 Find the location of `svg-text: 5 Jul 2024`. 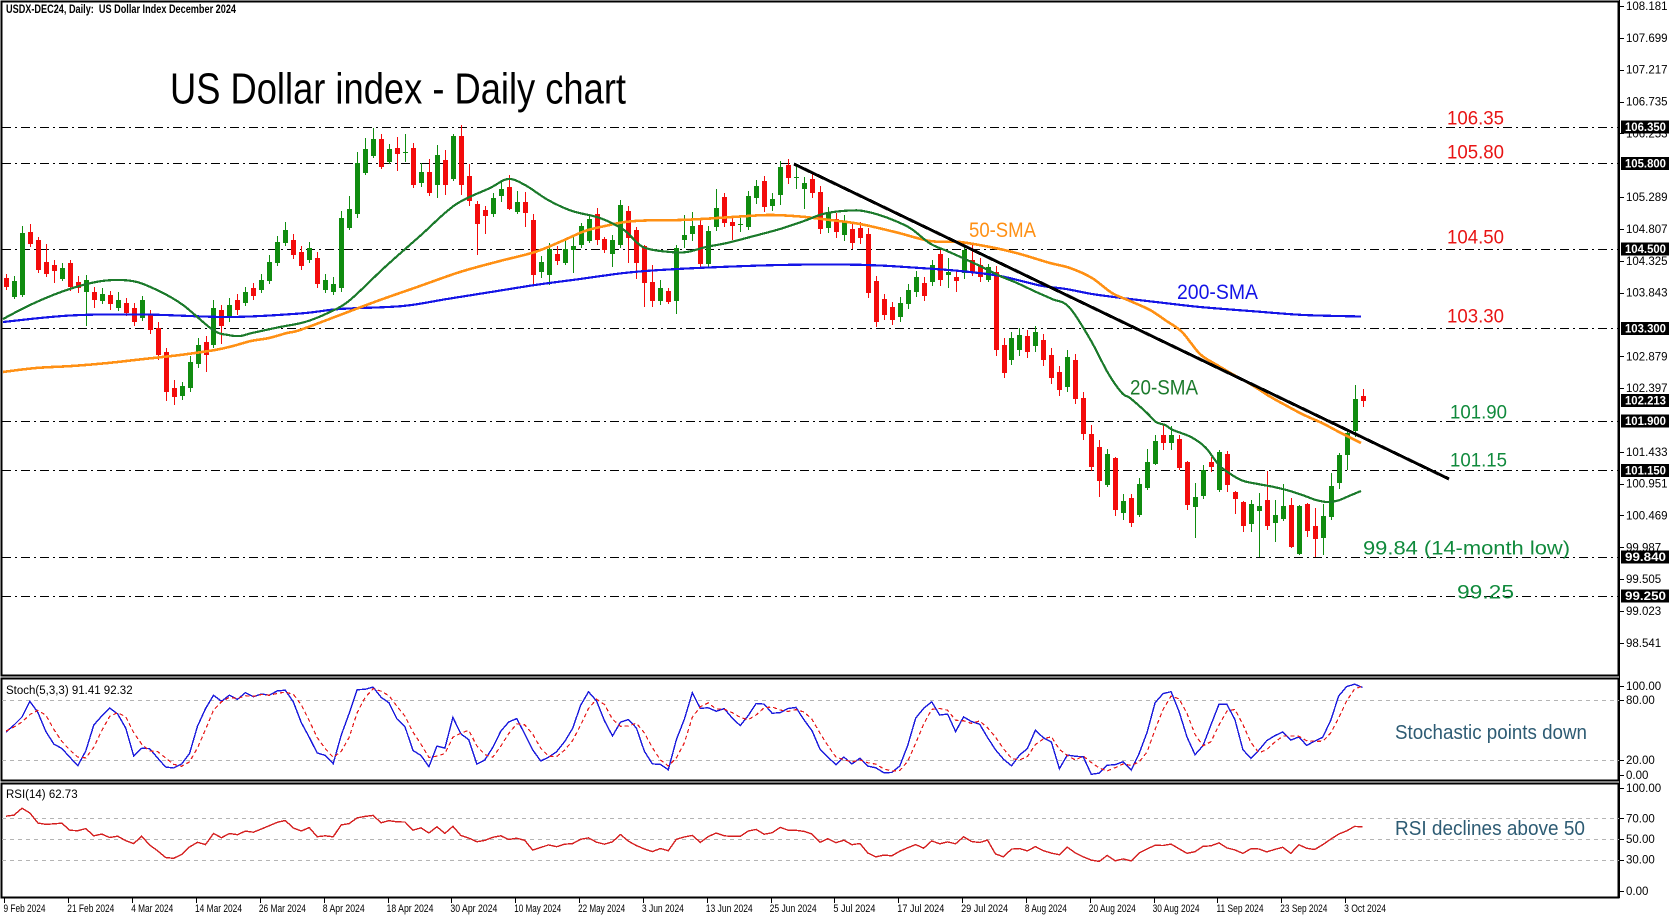

svg-text: 5 Jul 2024 is located at coordinates (854, 909).